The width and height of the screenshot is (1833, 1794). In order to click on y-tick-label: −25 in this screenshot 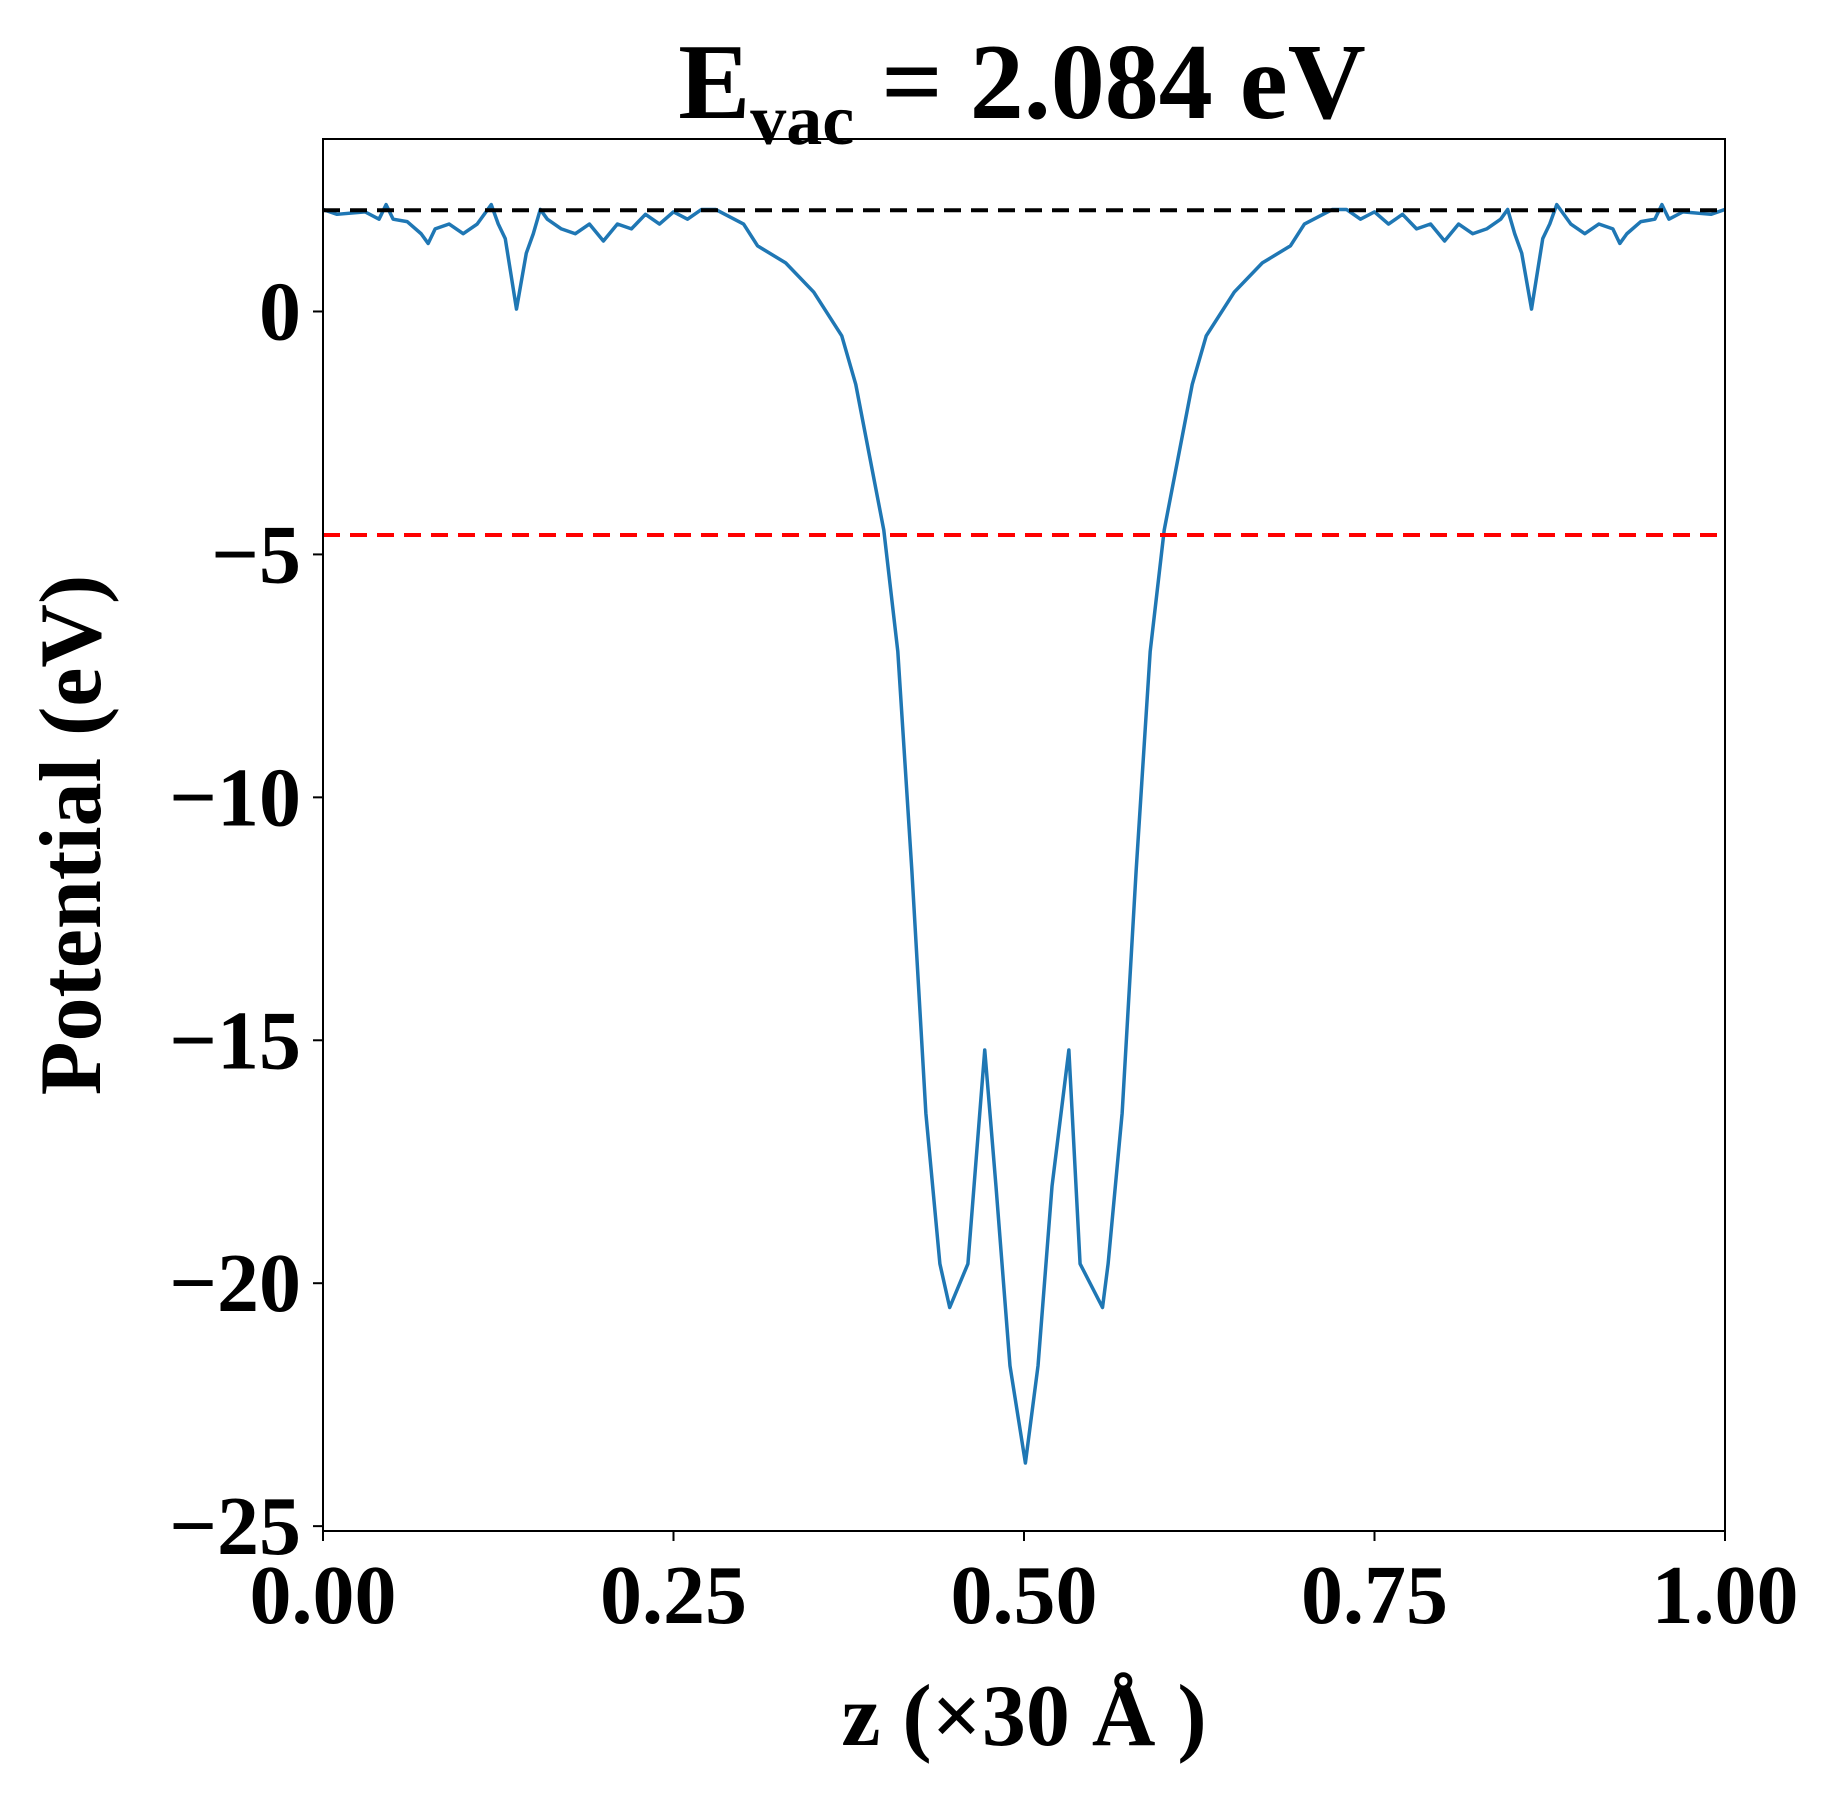, I will do `click(235, 1526)`.